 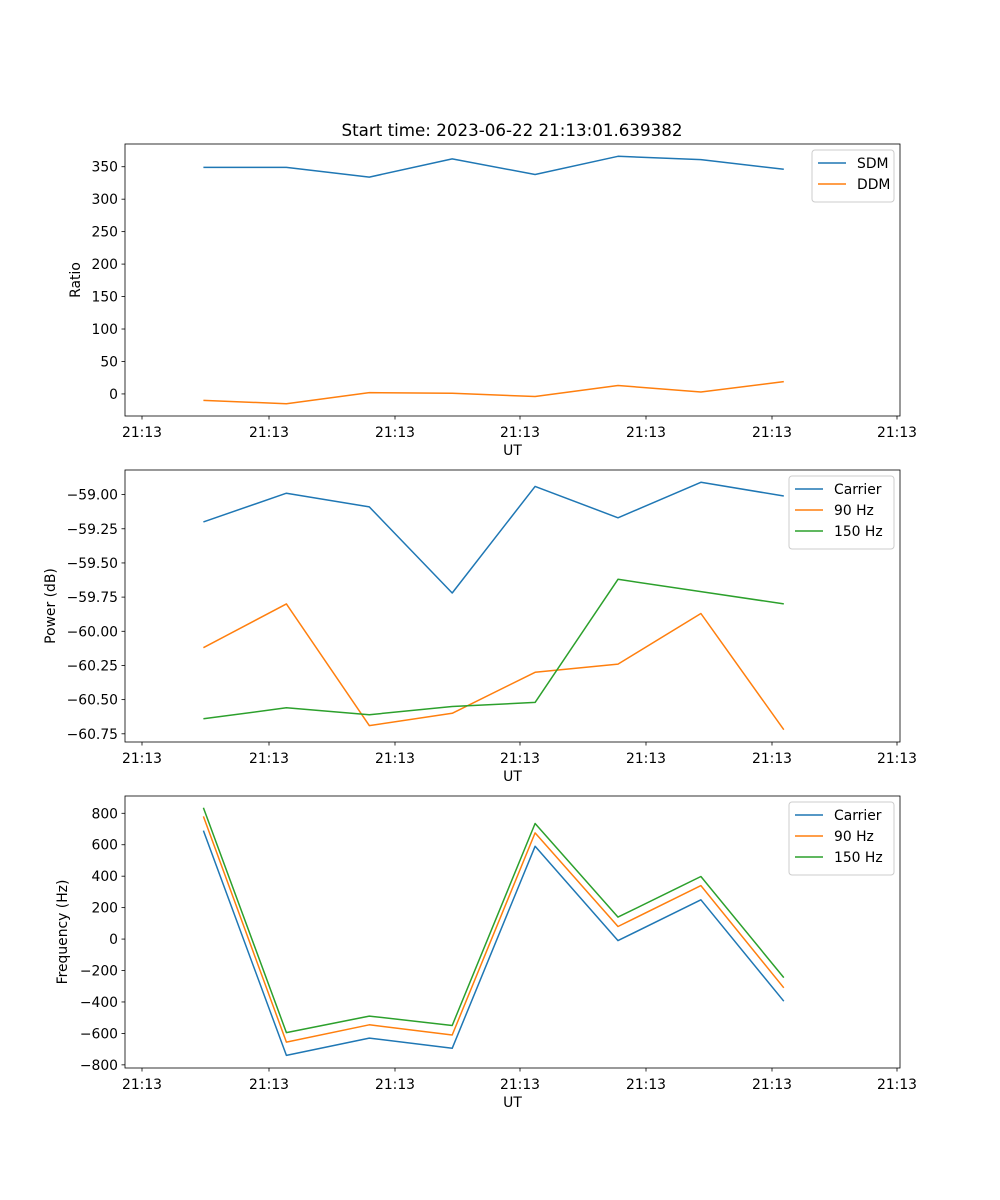 What do you see at coordinates (104, 168) in the screenshot?
I see `y-tick-label: 350` at bounding box center [104, 168].